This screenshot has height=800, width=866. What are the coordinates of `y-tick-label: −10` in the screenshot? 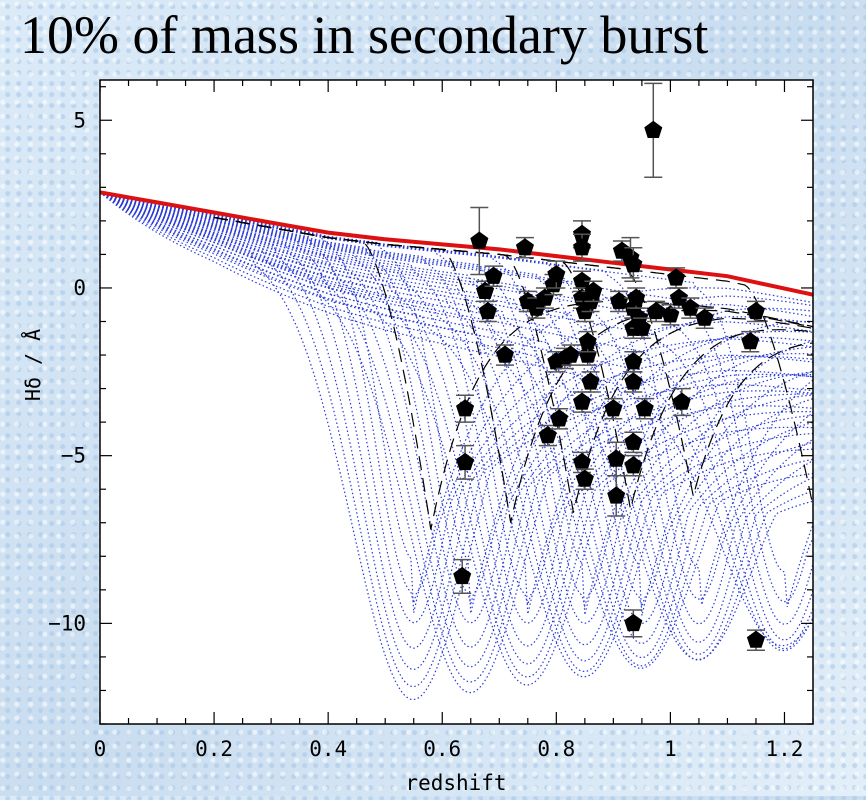 It's located at (67, 623).